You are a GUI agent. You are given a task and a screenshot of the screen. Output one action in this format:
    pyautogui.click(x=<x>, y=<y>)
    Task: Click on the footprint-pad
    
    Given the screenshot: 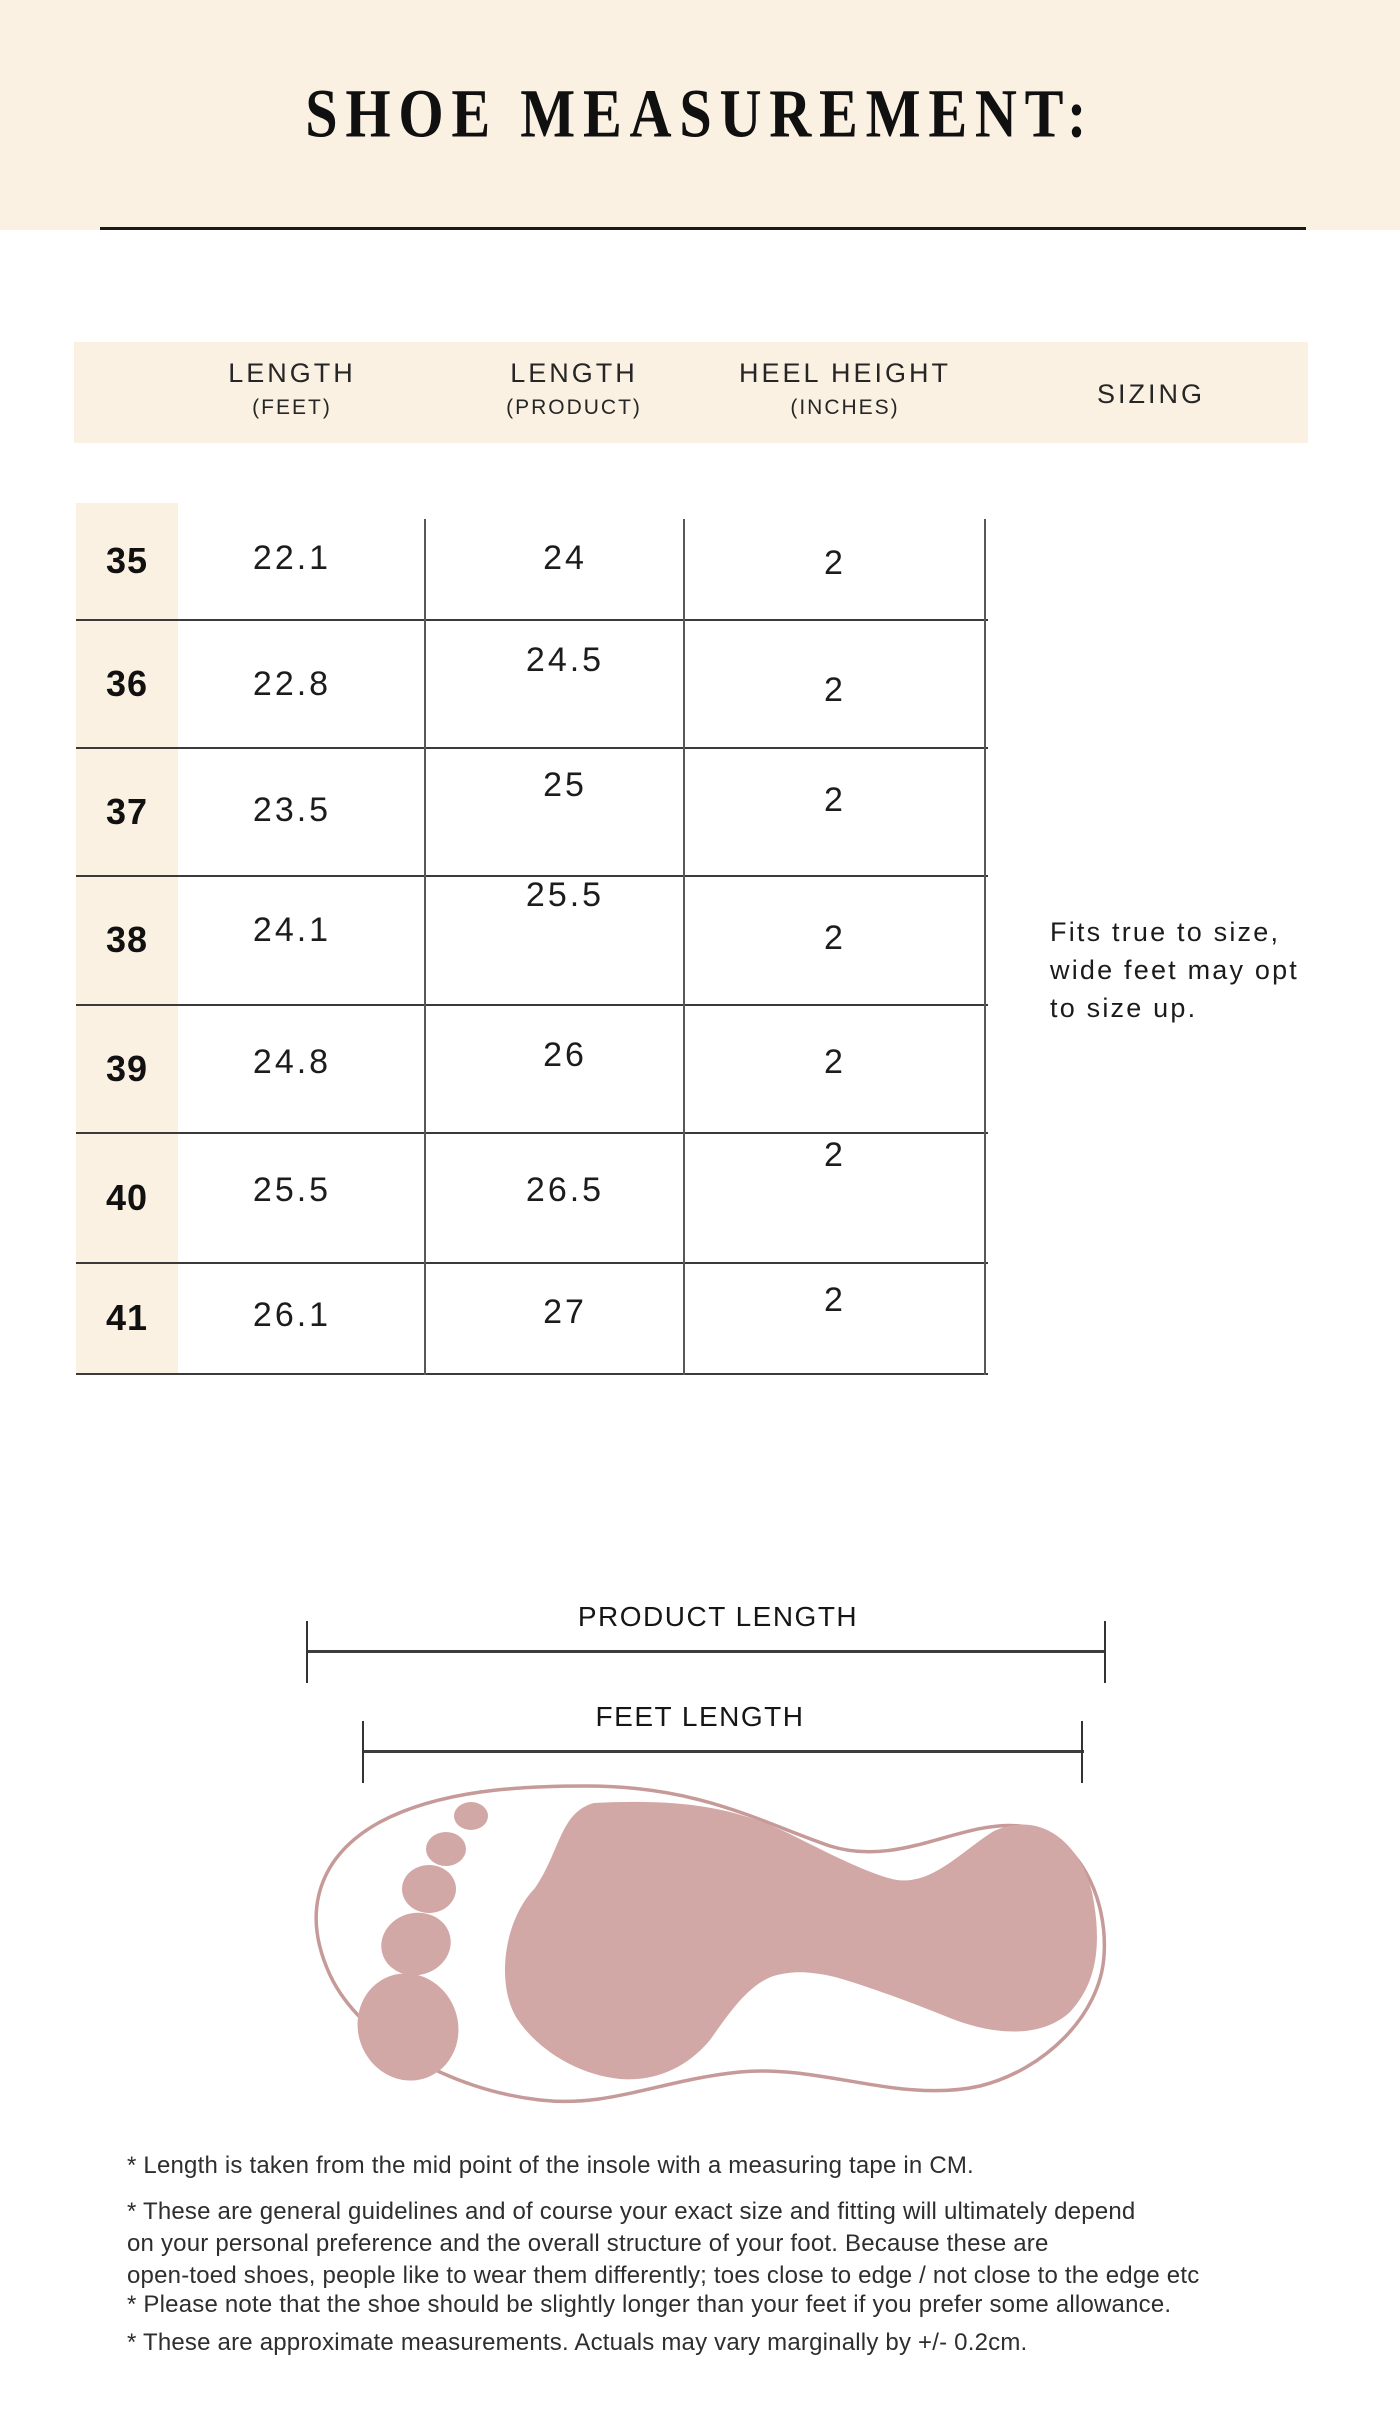 What is the action you would take?
    pyautogui.click(x=800, y=1940)
    